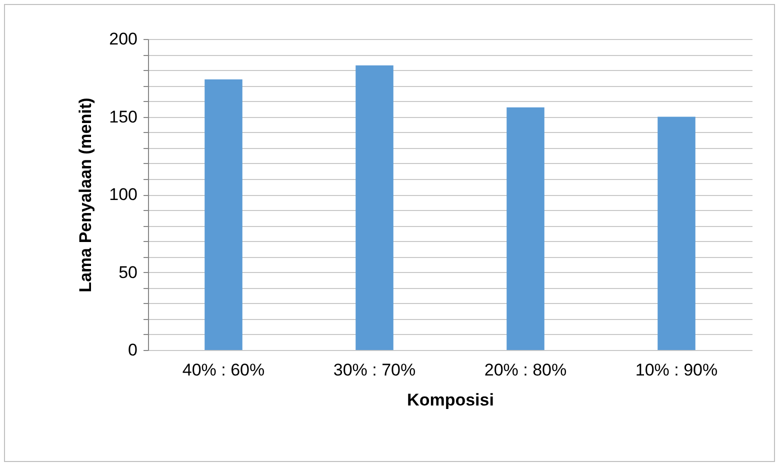  What do you see at coordinates (133, 350) in the screenshot?
I see `y-tick-label: 0` at bounding box center [133, 350].